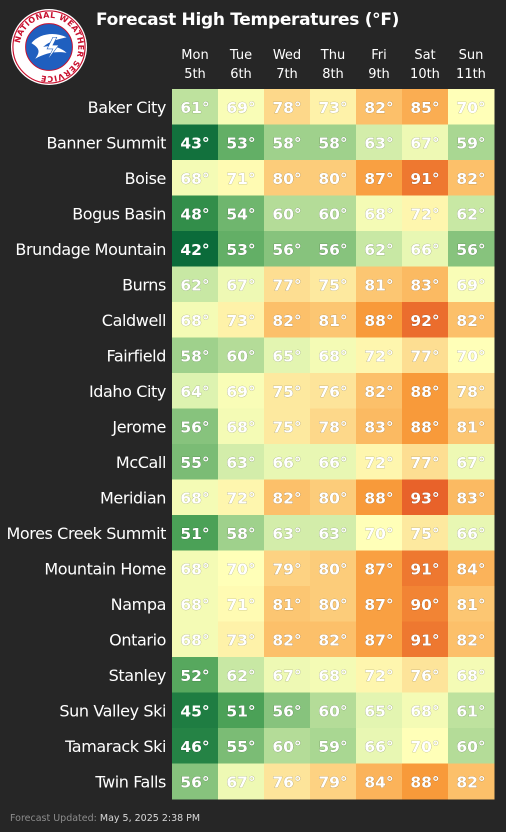  What do you see at coordinates (141, 462) in the screenshot?
I see `row-label: McCall` at bounding box center [141, 462].